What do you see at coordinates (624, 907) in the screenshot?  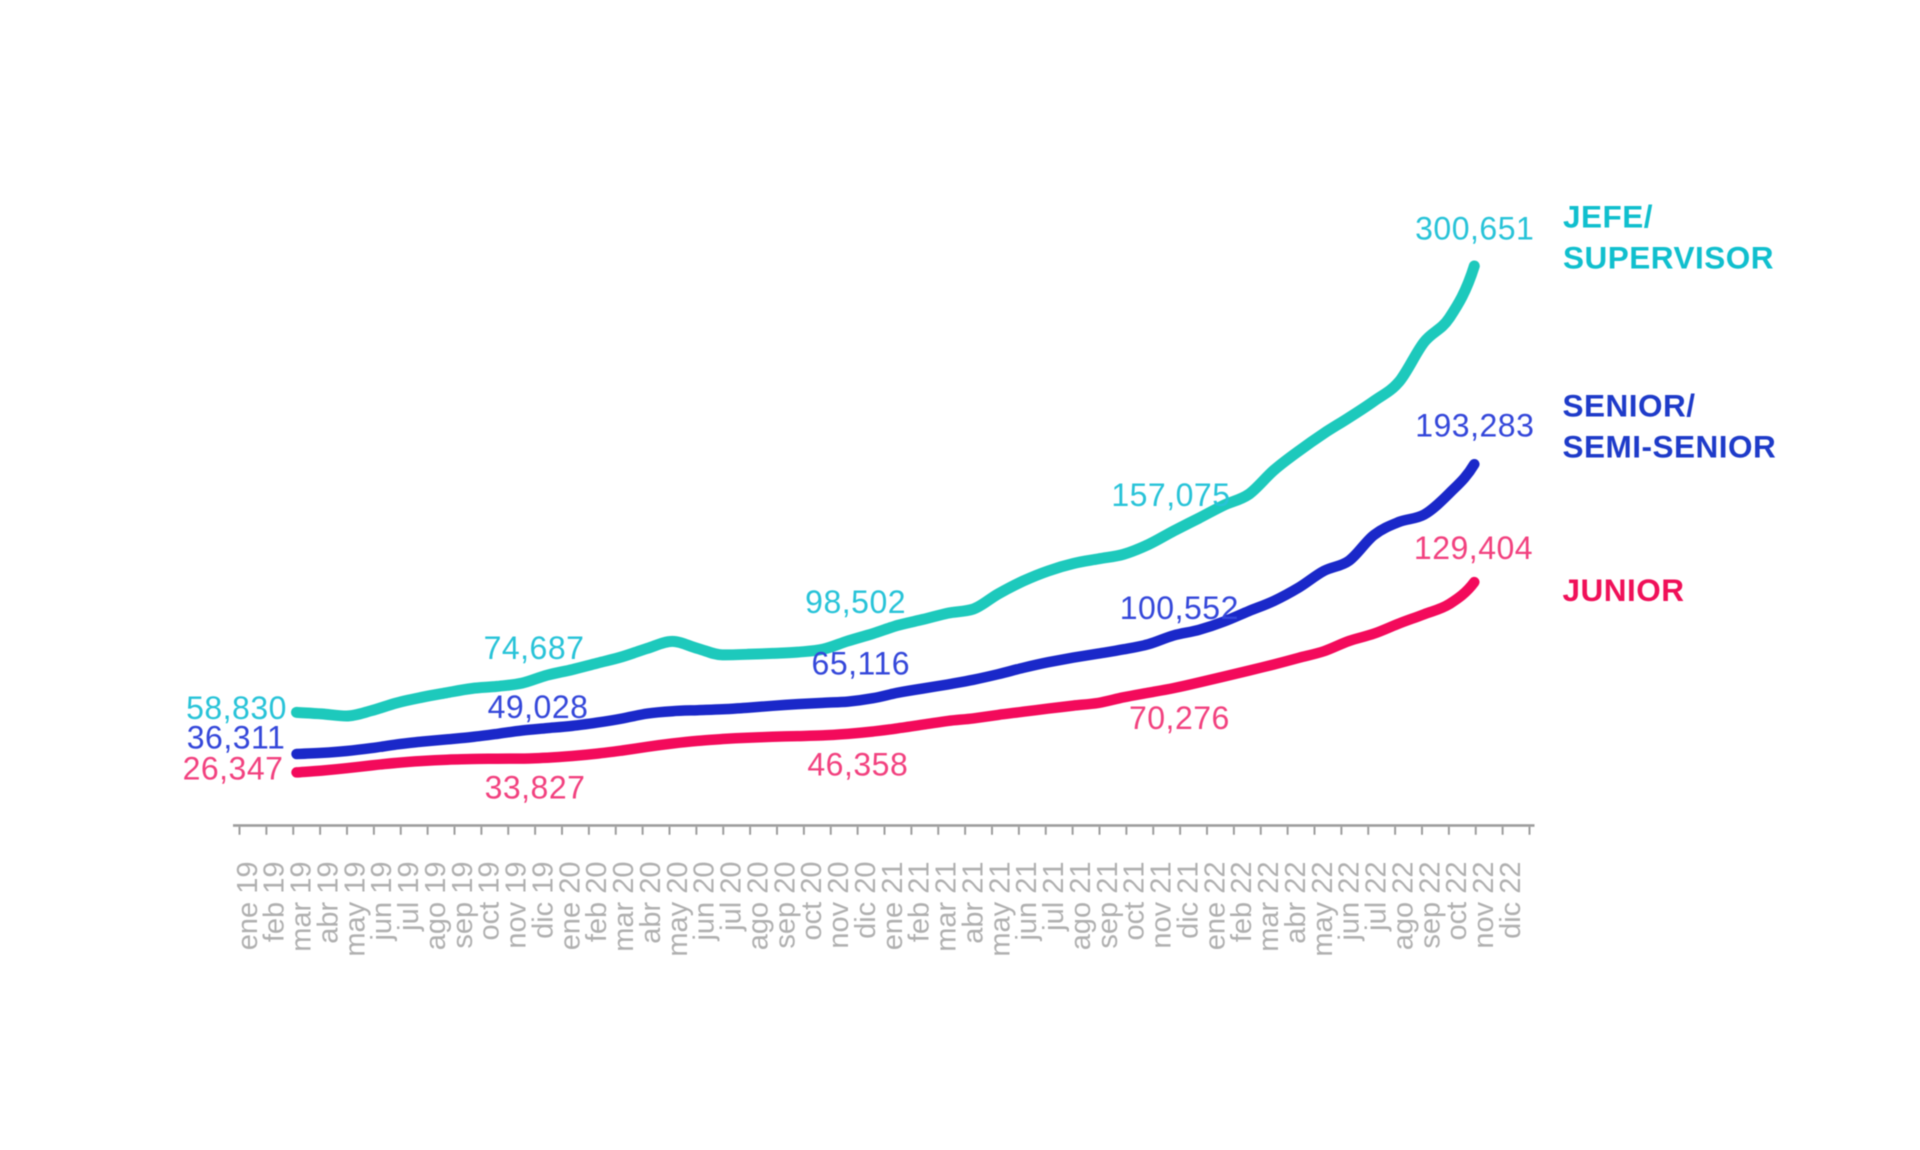 I see `svg-text: mar 20` at bounding box center [624, 907].